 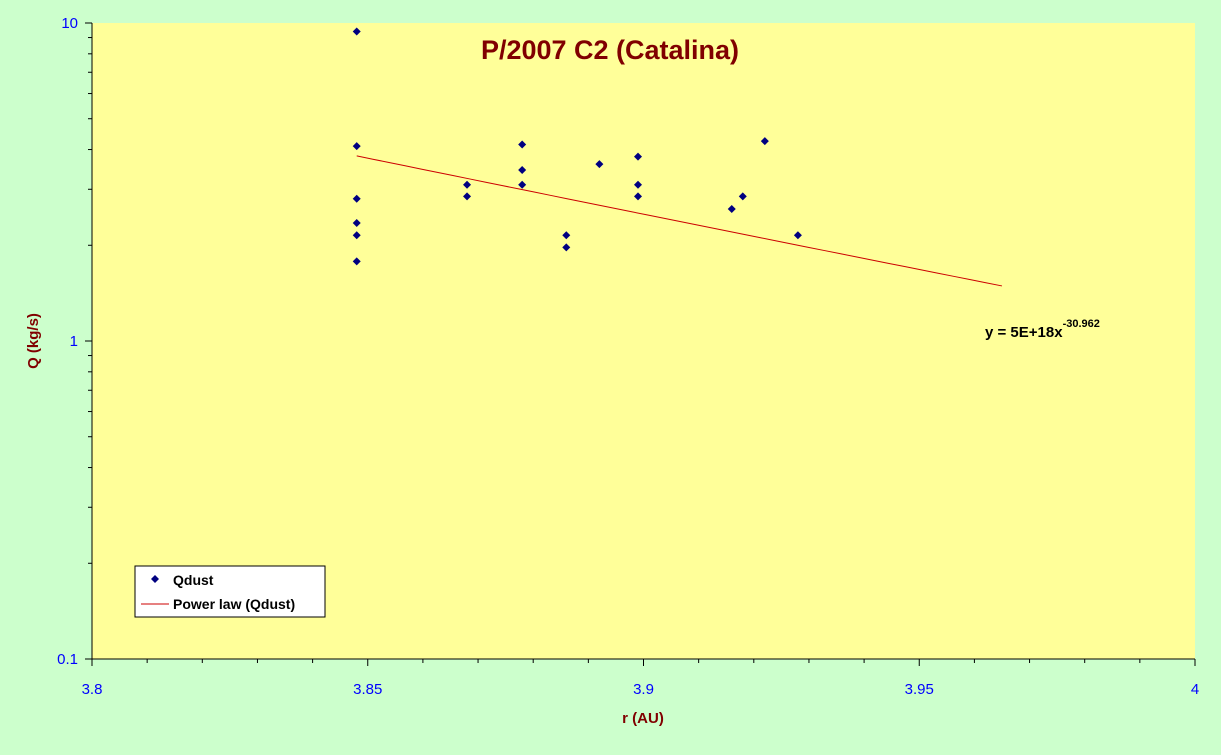 I want to click on x-ticks: 3.8 3.85 3.9 3.95 4, so click(x=640, y=678).